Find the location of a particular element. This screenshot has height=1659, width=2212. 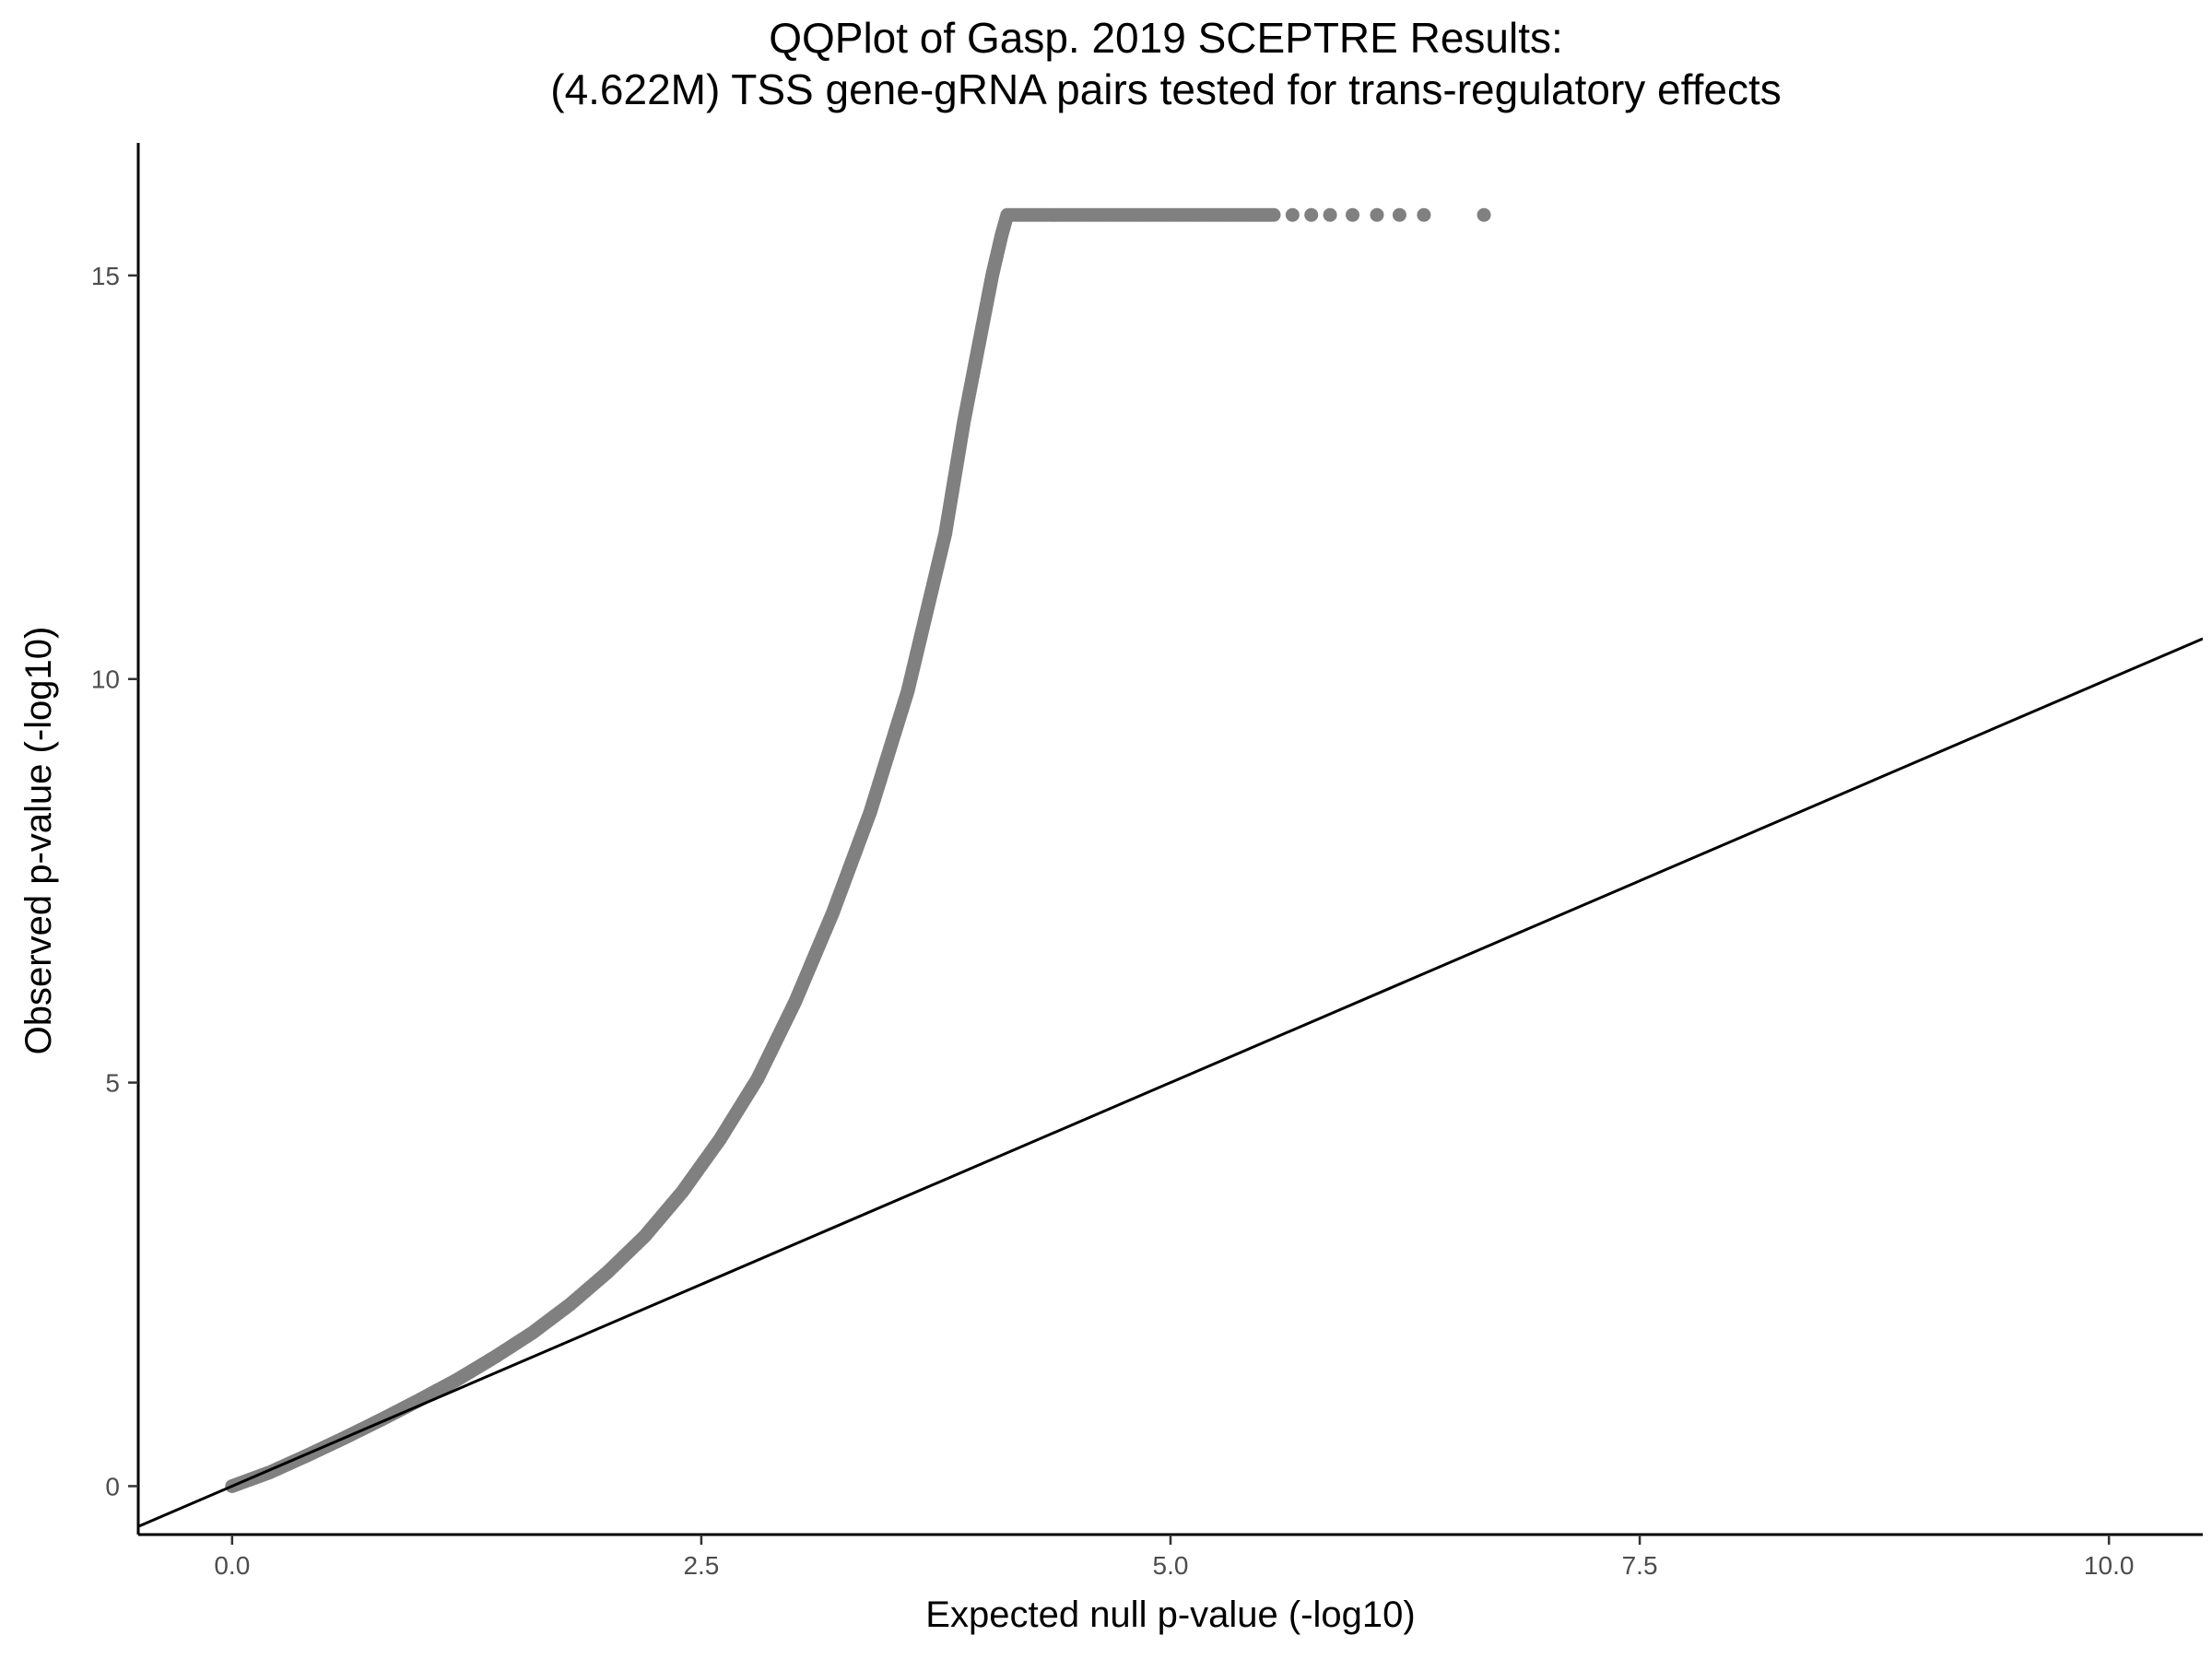

chart-title-line-1: QQPlot of Gasp. 2019 SCEPTRE Results: is located at coordinates (1166, 38).